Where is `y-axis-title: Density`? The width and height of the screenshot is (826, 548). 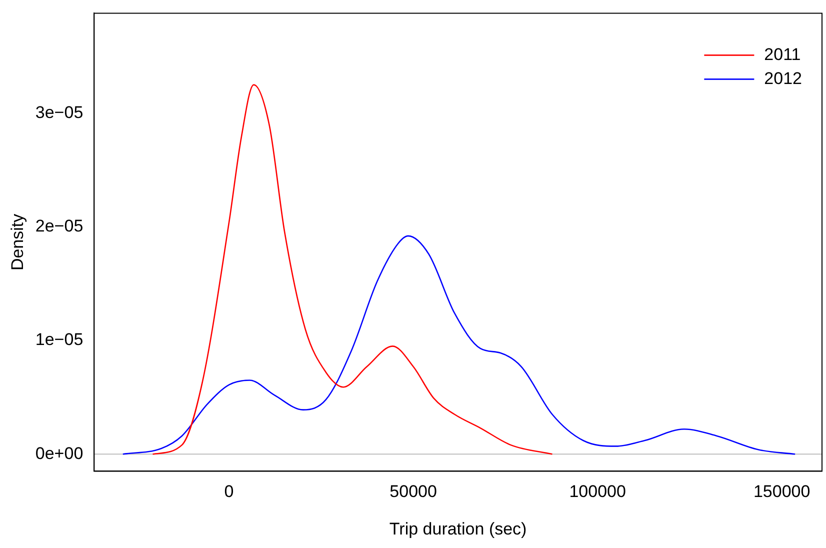 y-axis-title: Density is located at coordinates (17, 242).